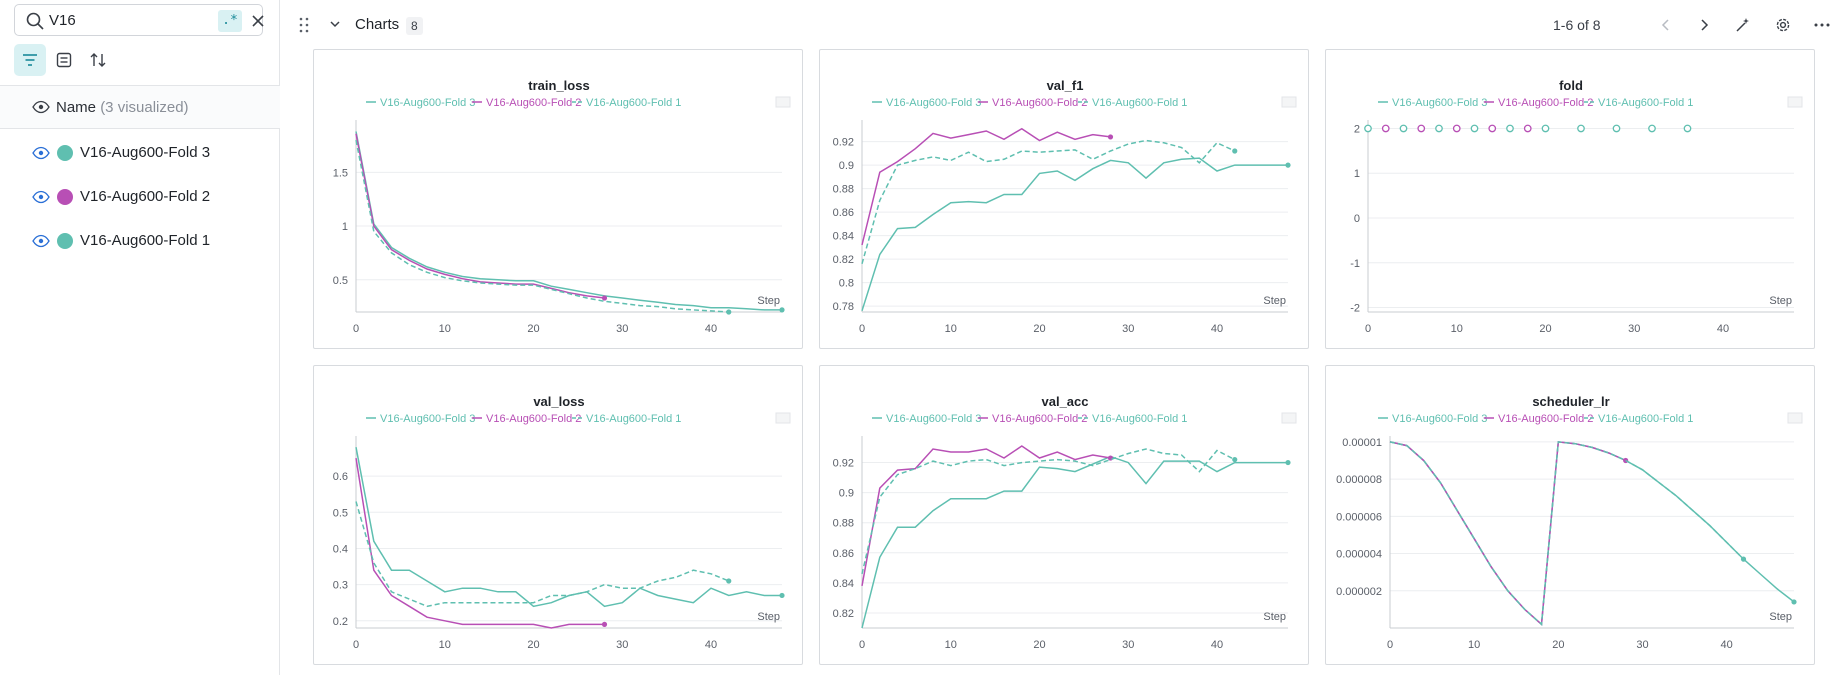  I want to click on run-row: V16-Aug600-Fold 2, so click(140, 197).